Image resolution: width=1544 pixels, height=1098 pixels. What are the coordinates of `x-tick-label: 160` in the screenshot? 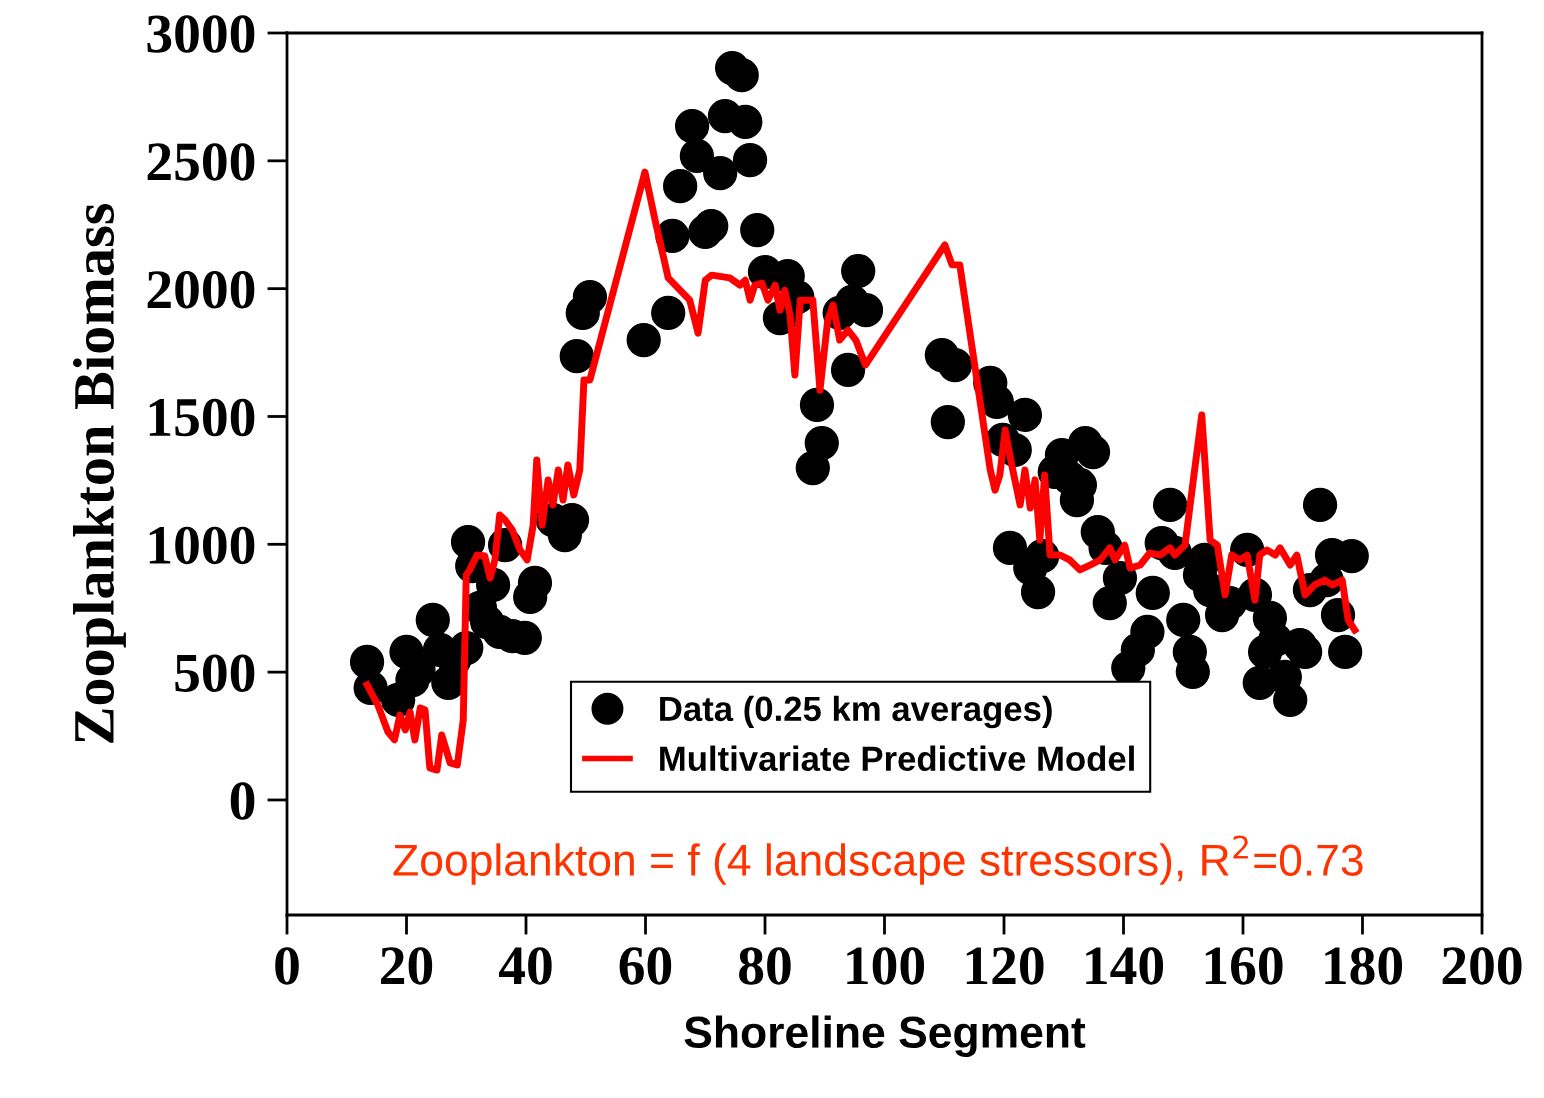 It's located at (1244, 966).